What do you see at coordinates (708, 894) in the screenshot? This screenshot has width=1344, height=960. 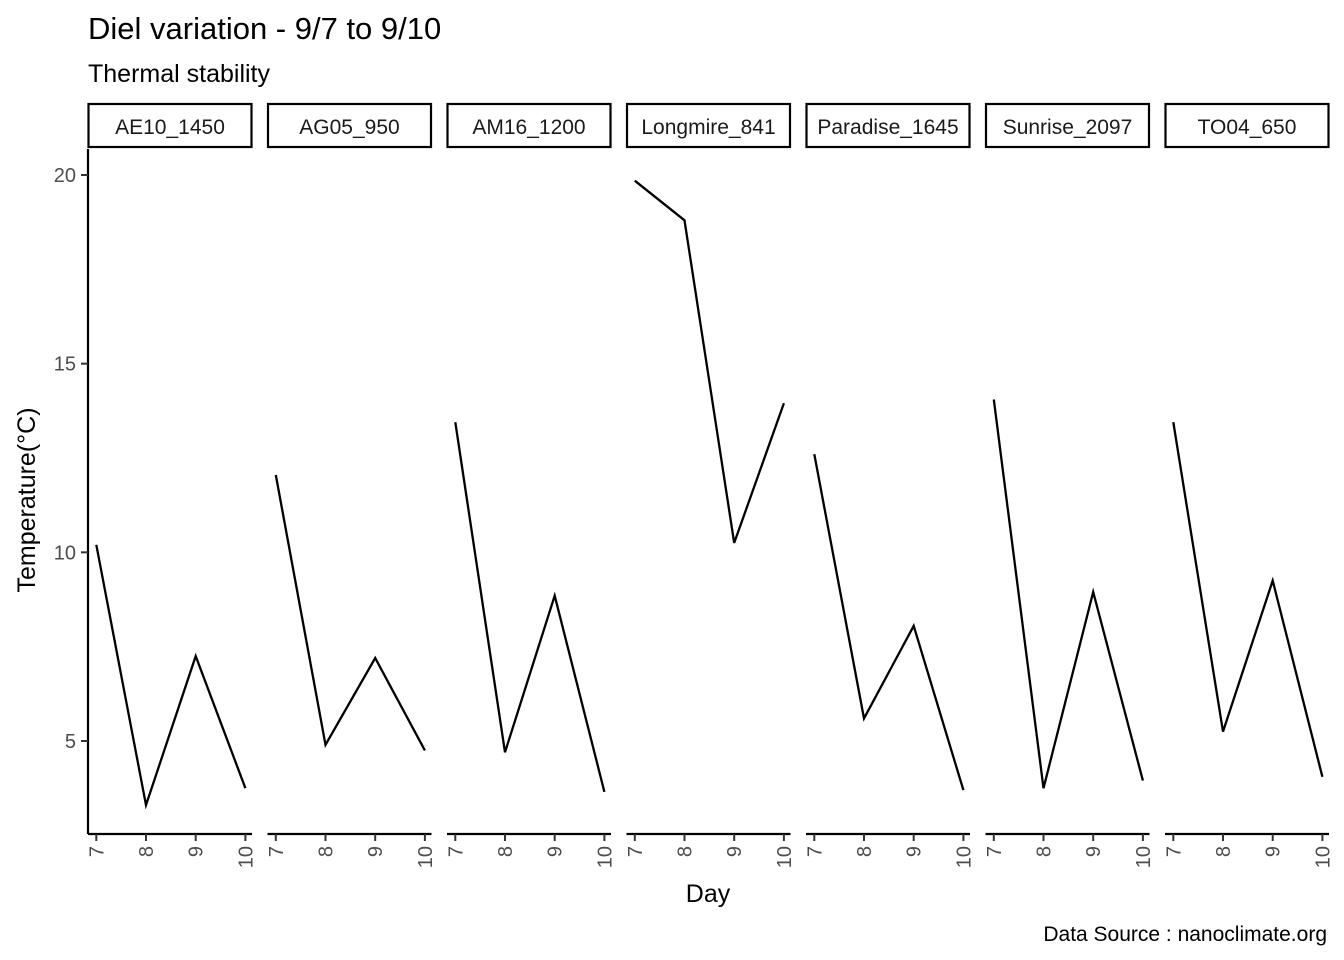 I see `x-axis-title: Day` at bounding box center [708, 894].